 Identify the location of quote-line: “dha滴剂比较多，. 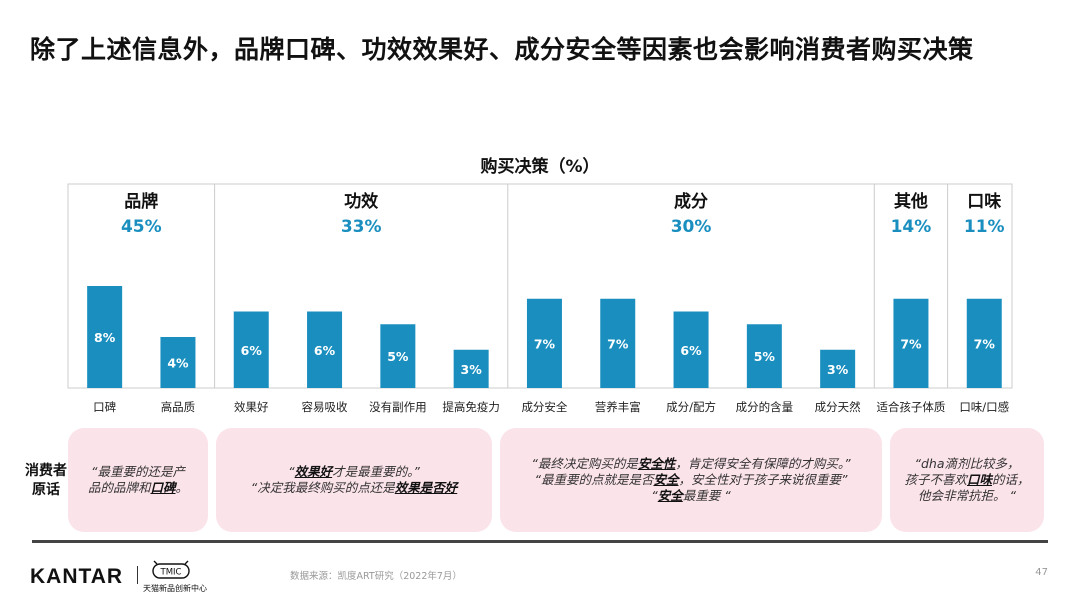
(966, 464).